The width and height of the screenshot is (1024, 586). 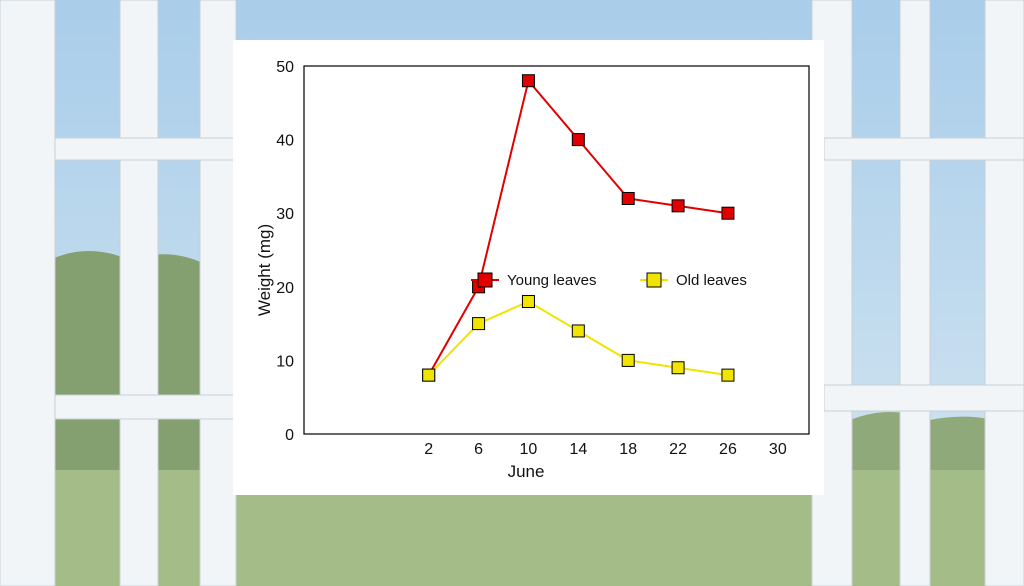 I want to click on y-axis-ticks: 0 10 20 30 40 50, so click(x=285, y=251).